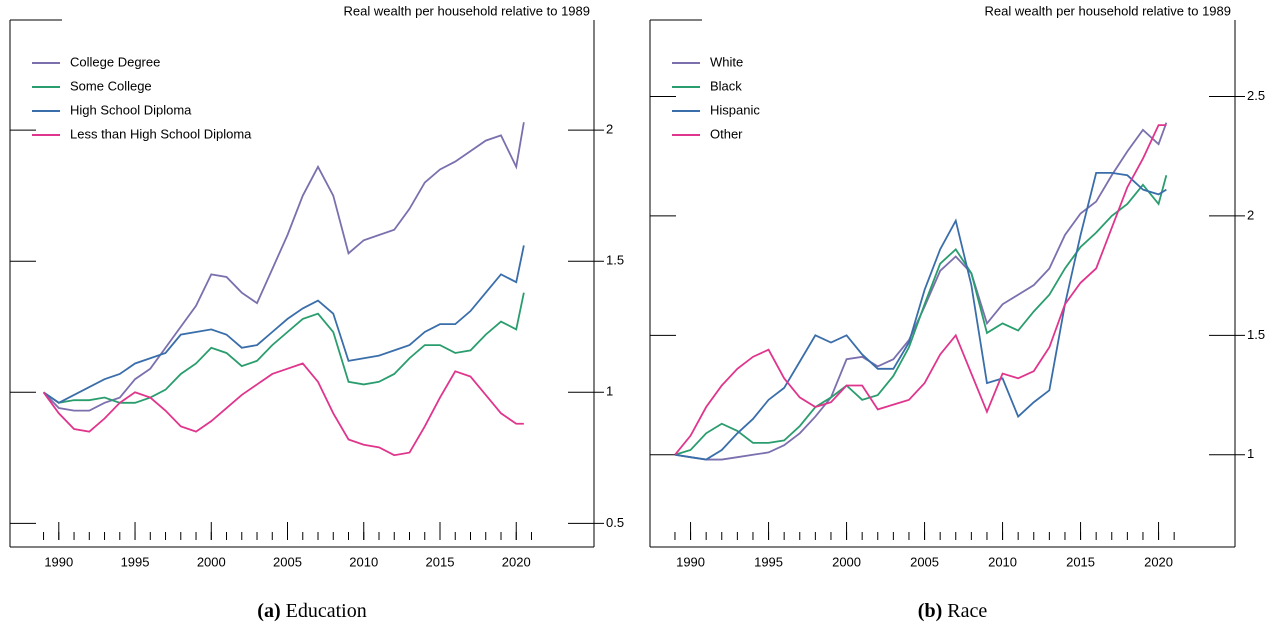  What do you see at coordinates (726, 133) in the screenshot?
I see `legend-label: Other` at bounding box center [726, 133].